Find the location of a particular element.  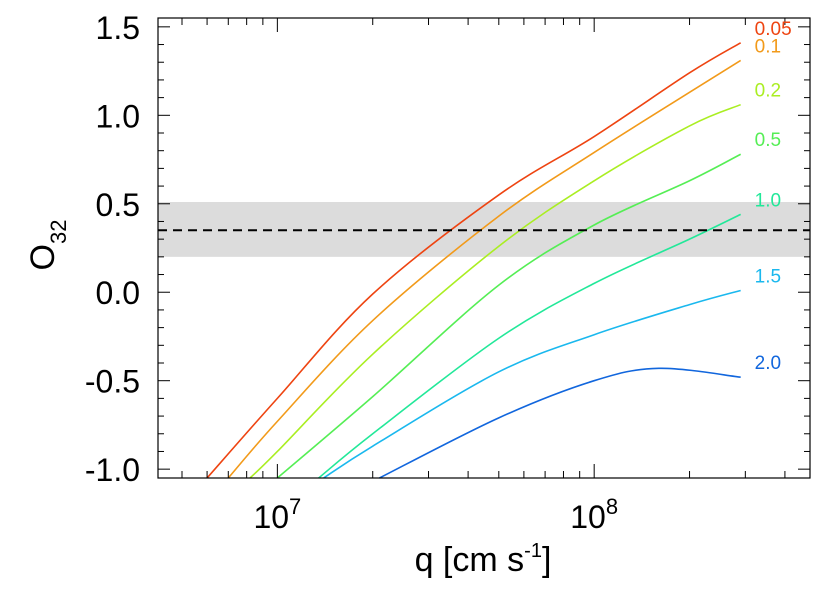

y-axis-title: O32 is located at coordinates (47, 245).